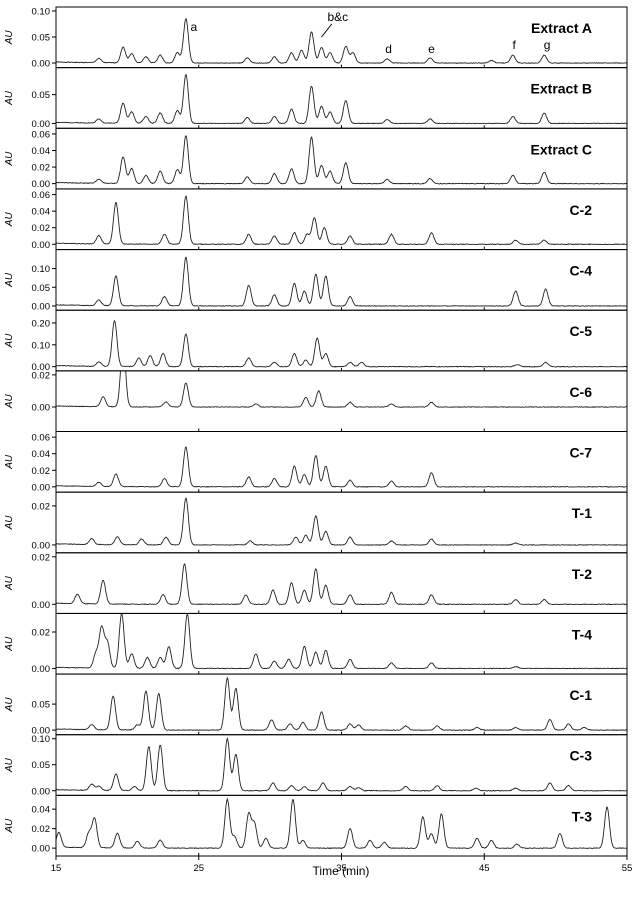  What do you see at coordinates (582, 816) in the screenshot?
I see `panel-label: T-3` at bounding box center [582, 816].